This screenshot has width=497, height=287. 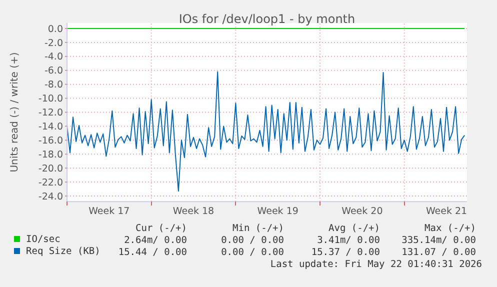 What do you see at coordinates (50, 154) in the screenshot?
I see `y-tick-label: -18.0` at bounding box center [50, 154].